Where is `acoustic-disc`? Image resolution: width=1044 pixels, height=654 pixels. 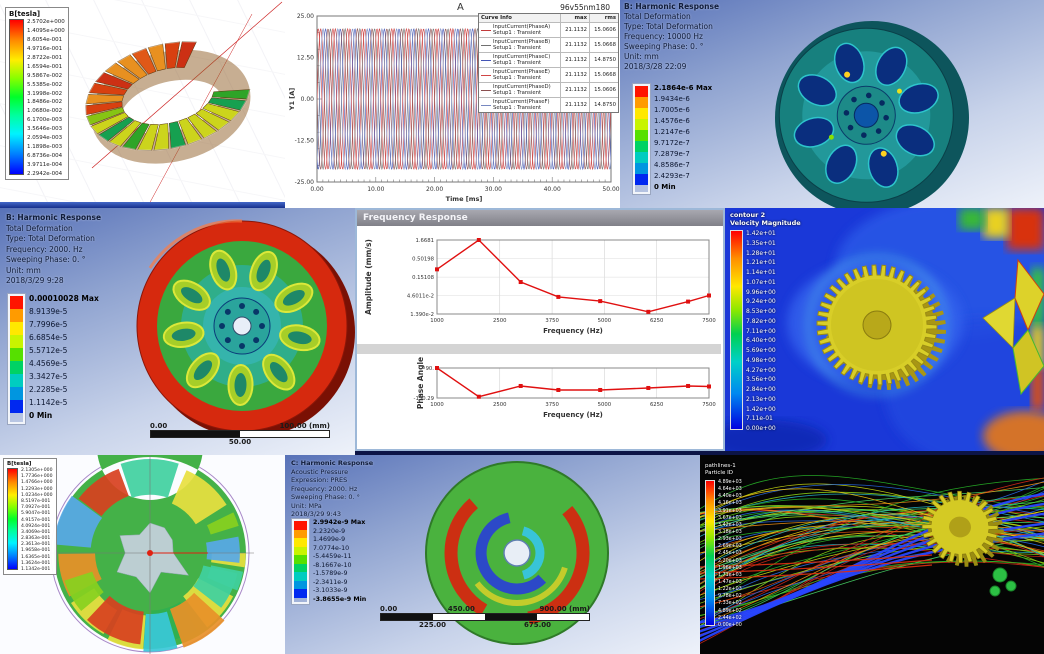 acoustic-disc is located at coordinates (517, 553).